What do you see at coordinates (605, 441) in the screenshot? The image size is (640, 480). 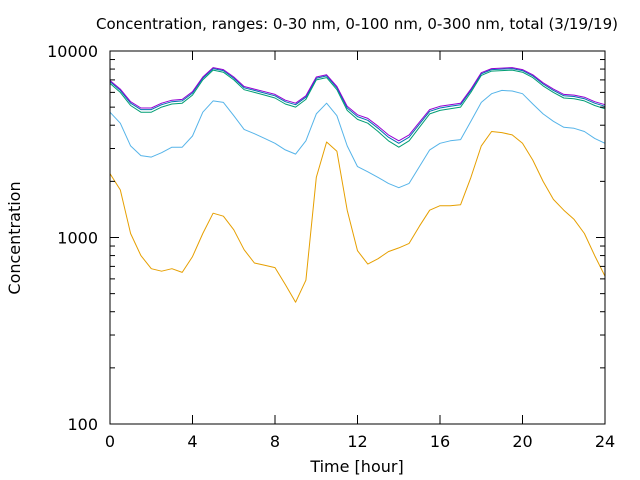 I see `x-tick-label: 24` at bounding box center [605, 441].